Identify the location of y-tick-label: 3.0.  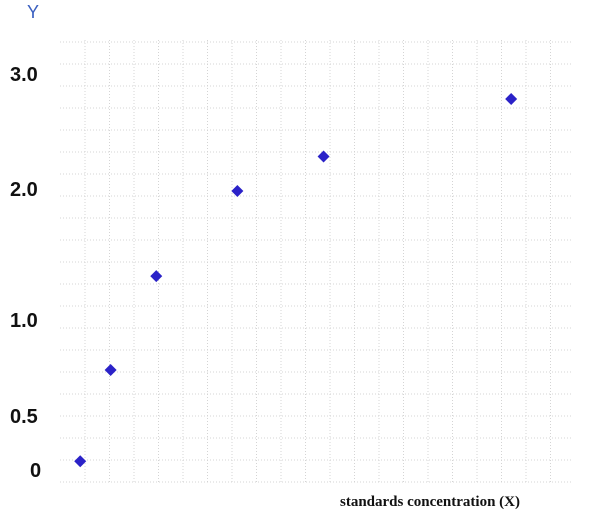
(24, 75).